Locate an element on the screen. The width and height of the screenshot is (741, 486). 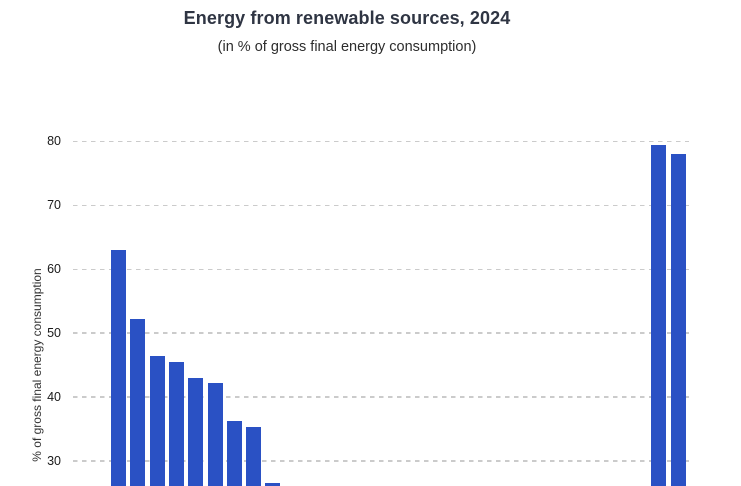
y-tick-label-80: 80 is located at coordinates (54, 141).